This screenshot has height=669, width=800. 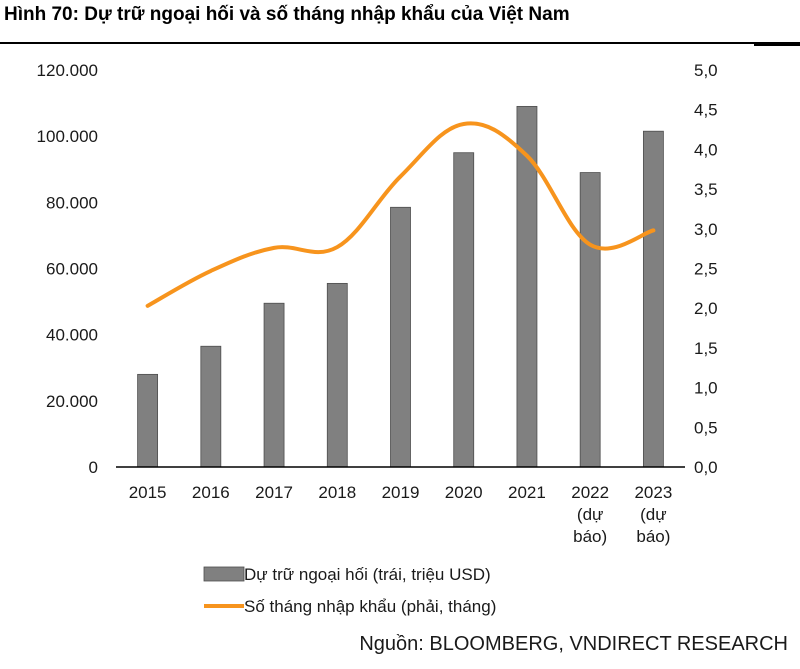 I want to click on y-right-tick-label: 2,5, so click(x=706, y=269).